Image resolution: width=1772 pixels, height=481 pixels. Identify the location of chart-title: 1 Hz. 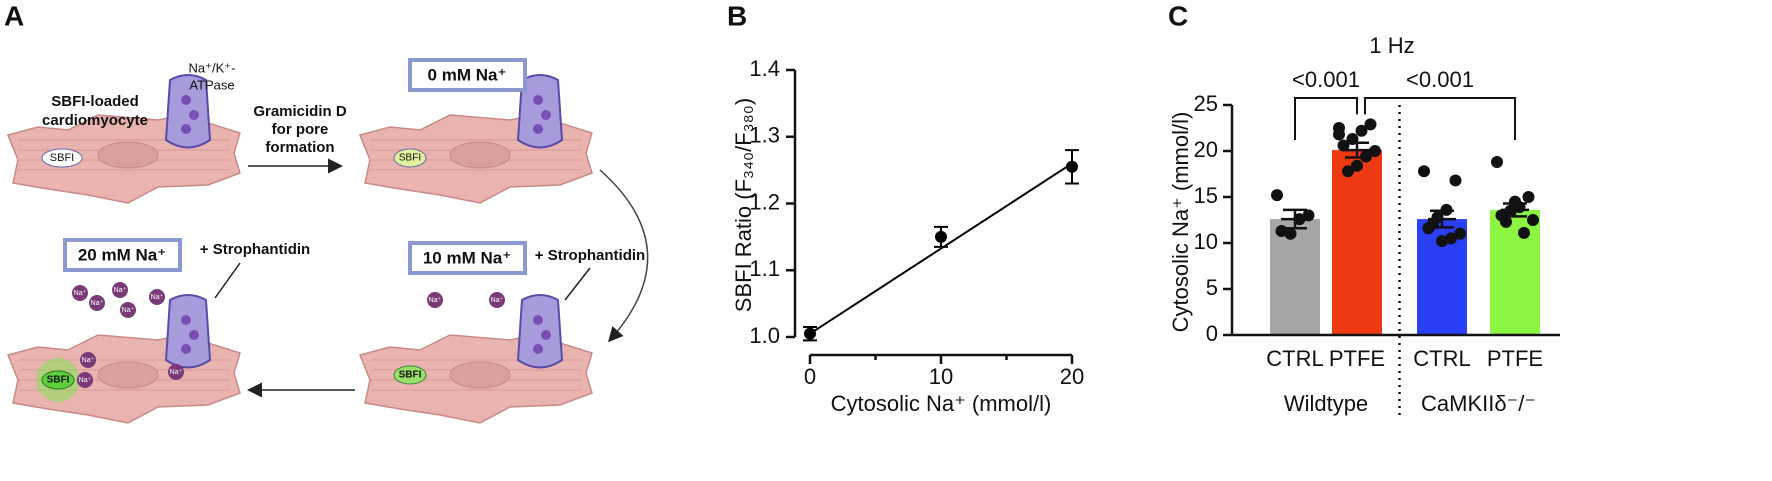
(1391, 45).